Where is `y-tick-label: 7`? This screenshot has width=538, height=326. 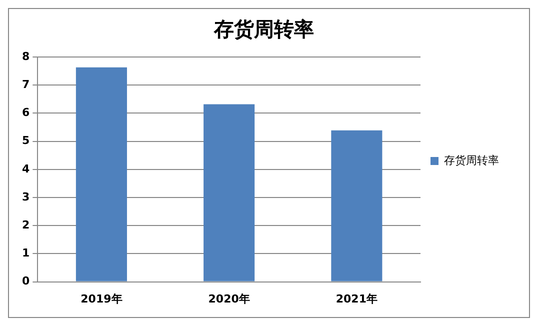 y-tick-label: 7 is located at coordinates (26, 84).